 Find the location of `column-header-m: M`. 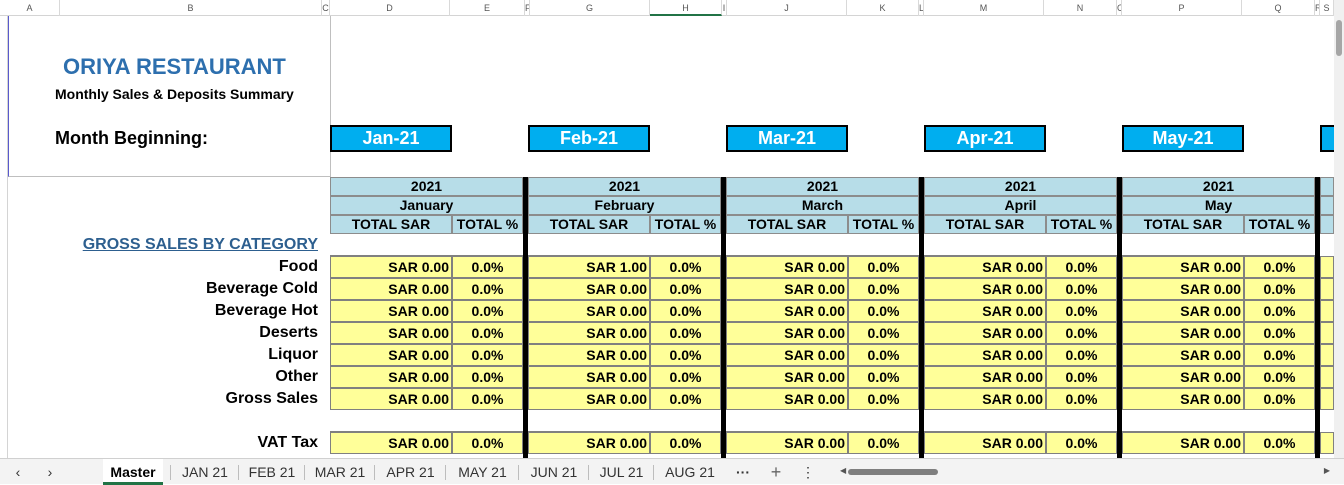

column-header-m: M is located at coordinates (984, 8).